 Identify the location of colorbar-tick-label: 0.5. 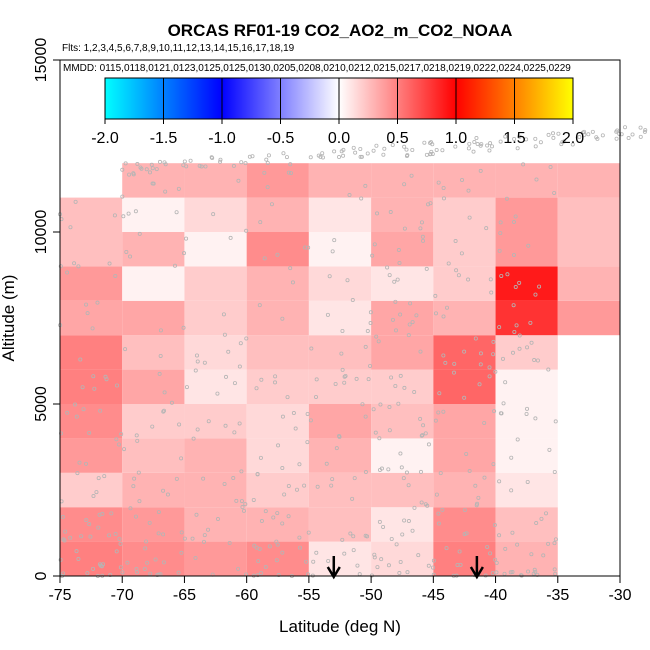
(397, 138).